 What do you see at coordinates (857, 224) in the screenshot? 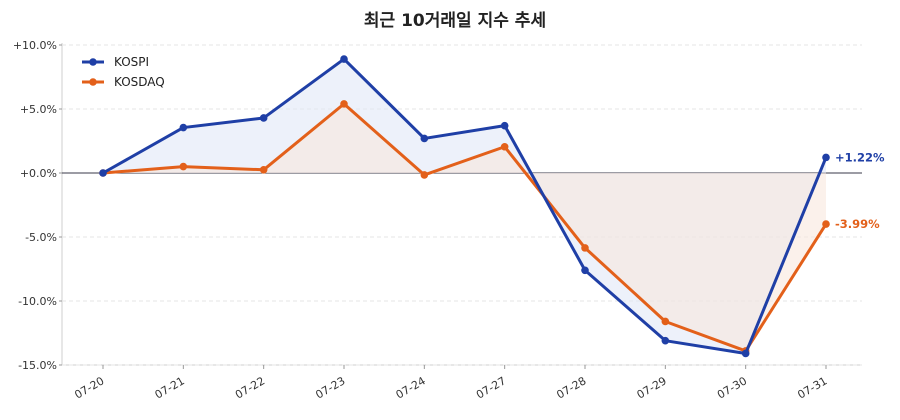
I see `end-label-kosdaq: -3.99%` at bounding box center [857, 224].